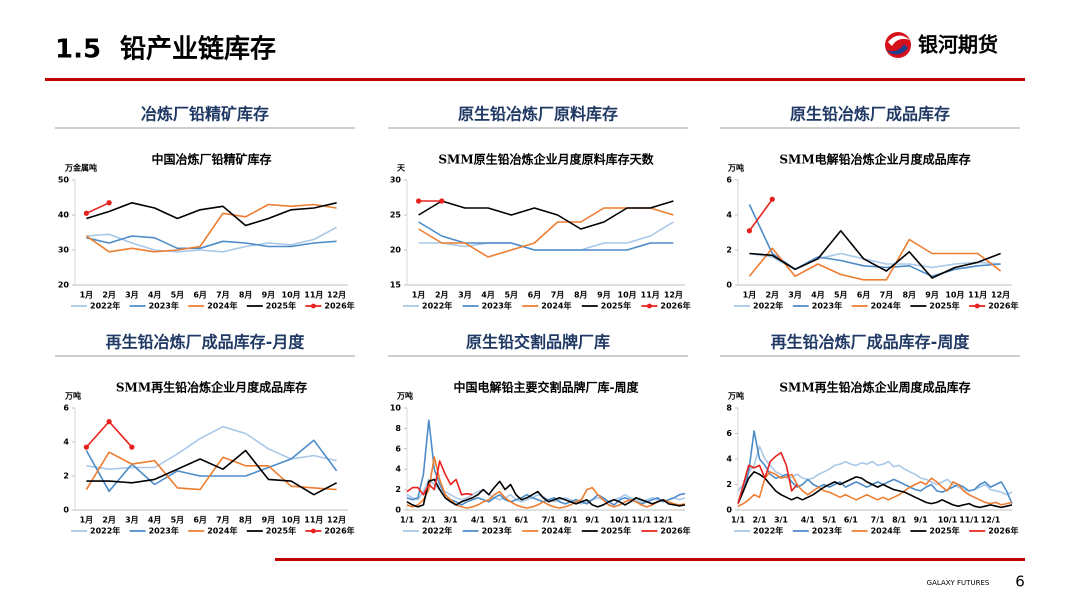 The height and width of the screenshot is (608, 1080). I want to click on section-title: 原生铅冶炼厂原料库存, so click(538, 114).